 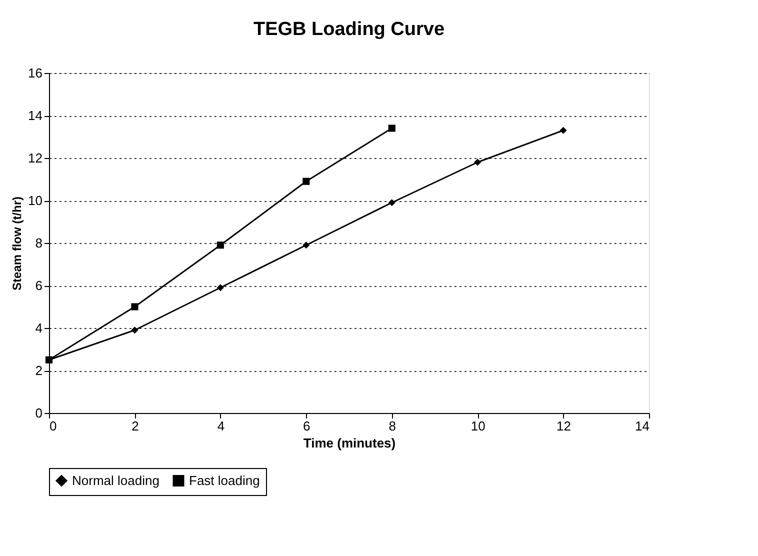 What do you see at coordinates (38, 328) in the screenshot?
I see `y-tick-label: 4` at bounding box center [38, 328].